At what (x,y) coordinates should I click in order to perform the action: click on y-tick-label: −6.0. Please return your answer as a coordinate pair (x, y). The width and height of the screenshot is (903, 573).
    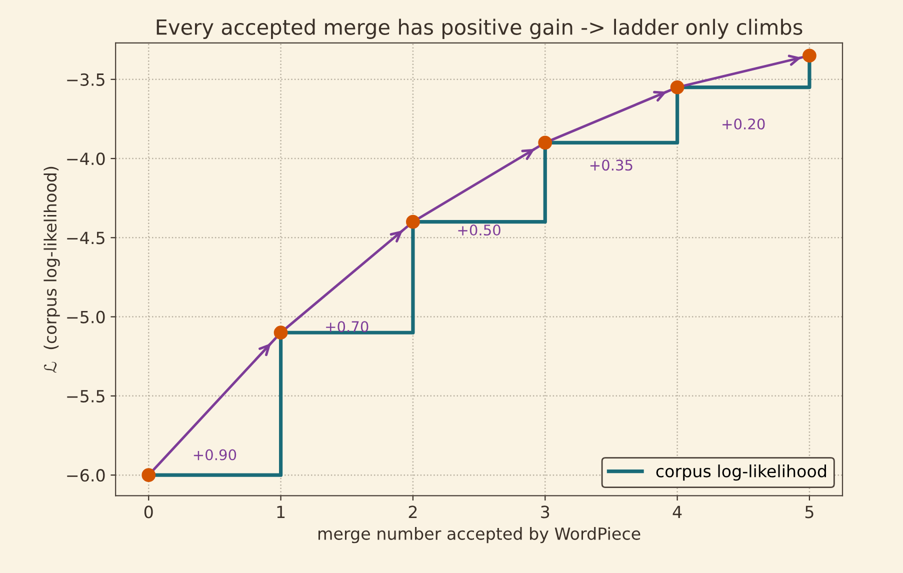
    Looking at the image, I should click on (86, 475).